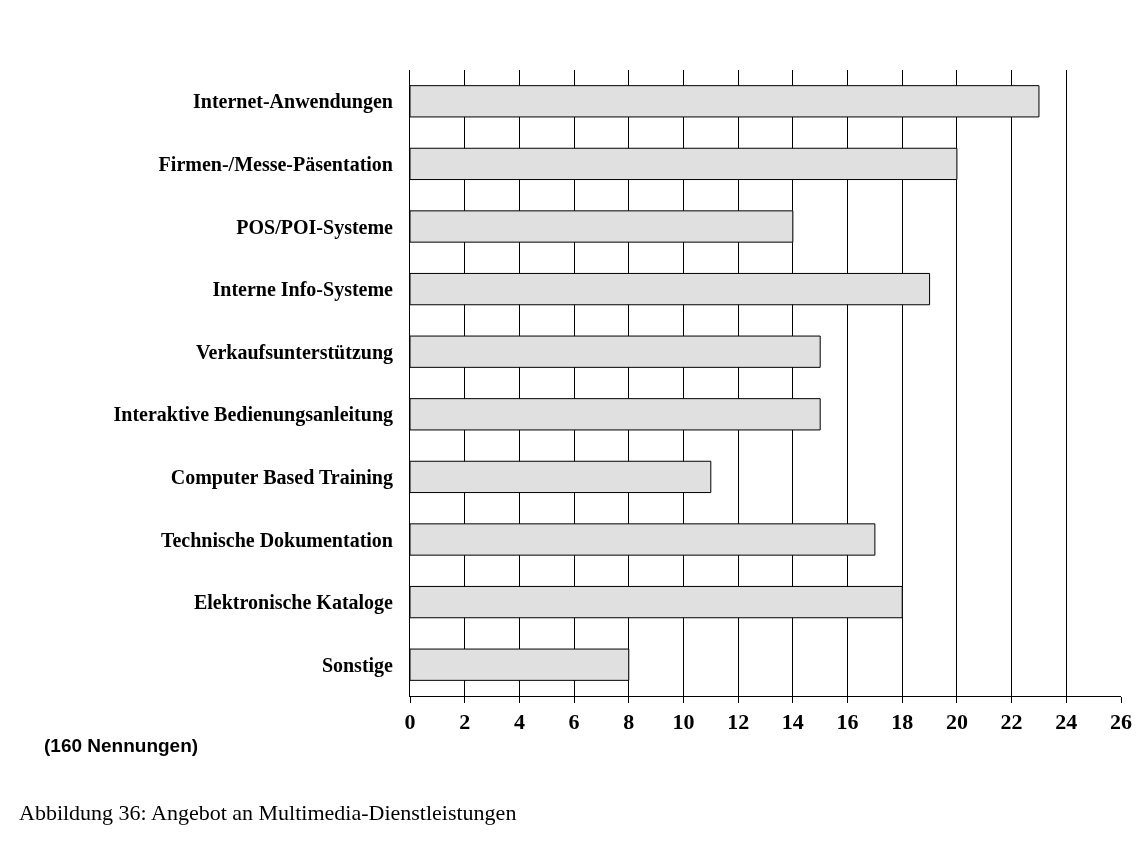 This screenshot has width=1144, height=866. I want to click on x-tick-label: 10, so click(683, 722).